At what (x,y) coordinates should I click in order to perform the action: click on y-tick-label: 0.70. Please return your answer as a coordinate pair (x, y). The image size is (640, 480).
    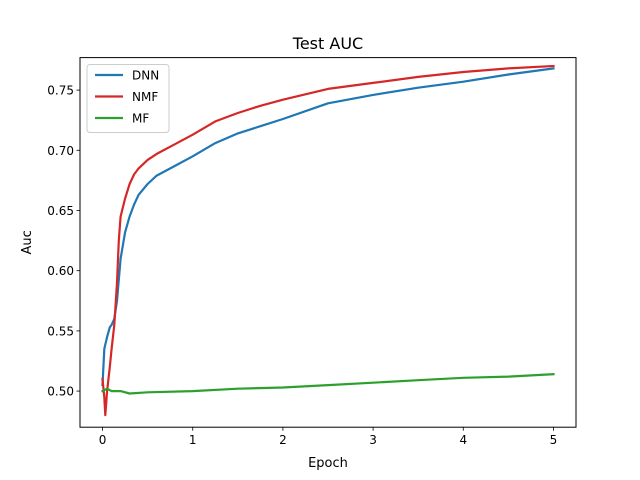
    Looking at the image, I should click on (60, 151).